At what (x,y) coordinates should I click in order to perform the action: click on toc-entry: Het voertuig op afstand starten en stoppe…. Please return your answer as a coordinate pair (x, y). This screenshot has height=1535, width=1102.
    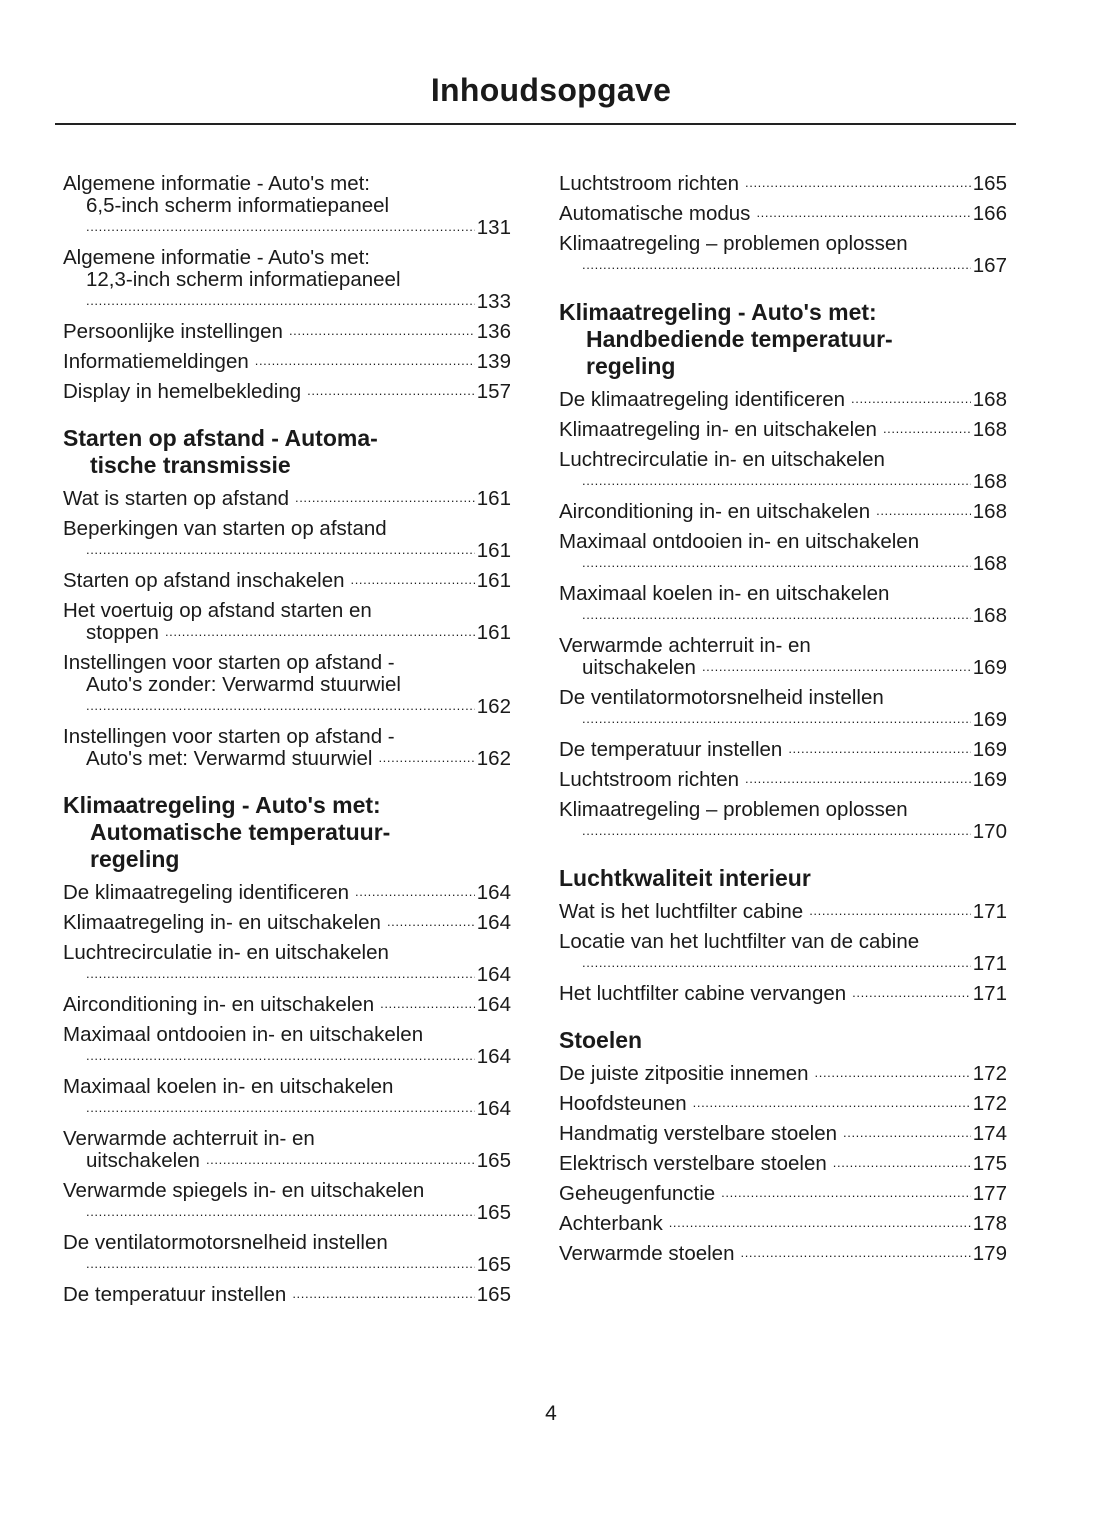
    Looking at the image, I should click on (287, 622).